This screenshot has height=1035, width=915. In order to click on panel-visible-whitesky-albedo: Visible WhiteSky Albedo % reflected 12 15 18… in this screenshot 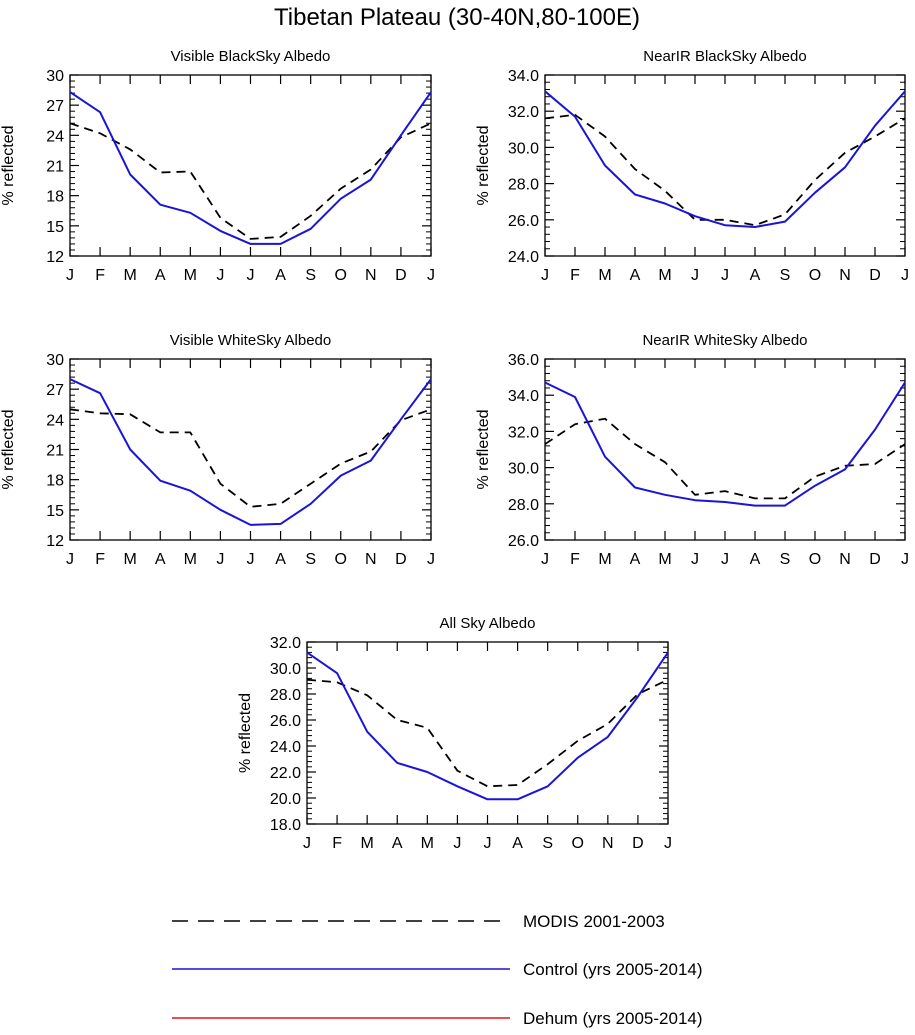, I will do `click(217, 450)`.